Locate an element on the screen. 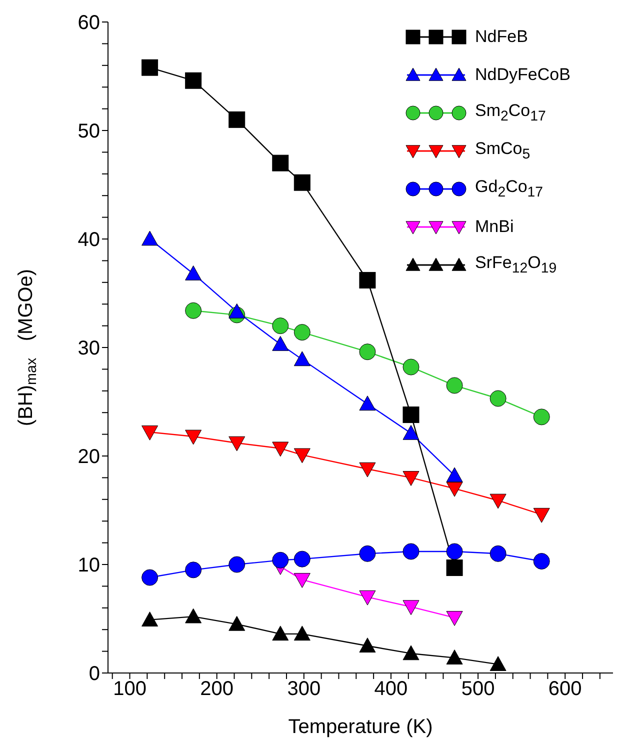 This screenshot has height=753, width=617. legend-label: NdFeB is located at coordinates (501, 37).